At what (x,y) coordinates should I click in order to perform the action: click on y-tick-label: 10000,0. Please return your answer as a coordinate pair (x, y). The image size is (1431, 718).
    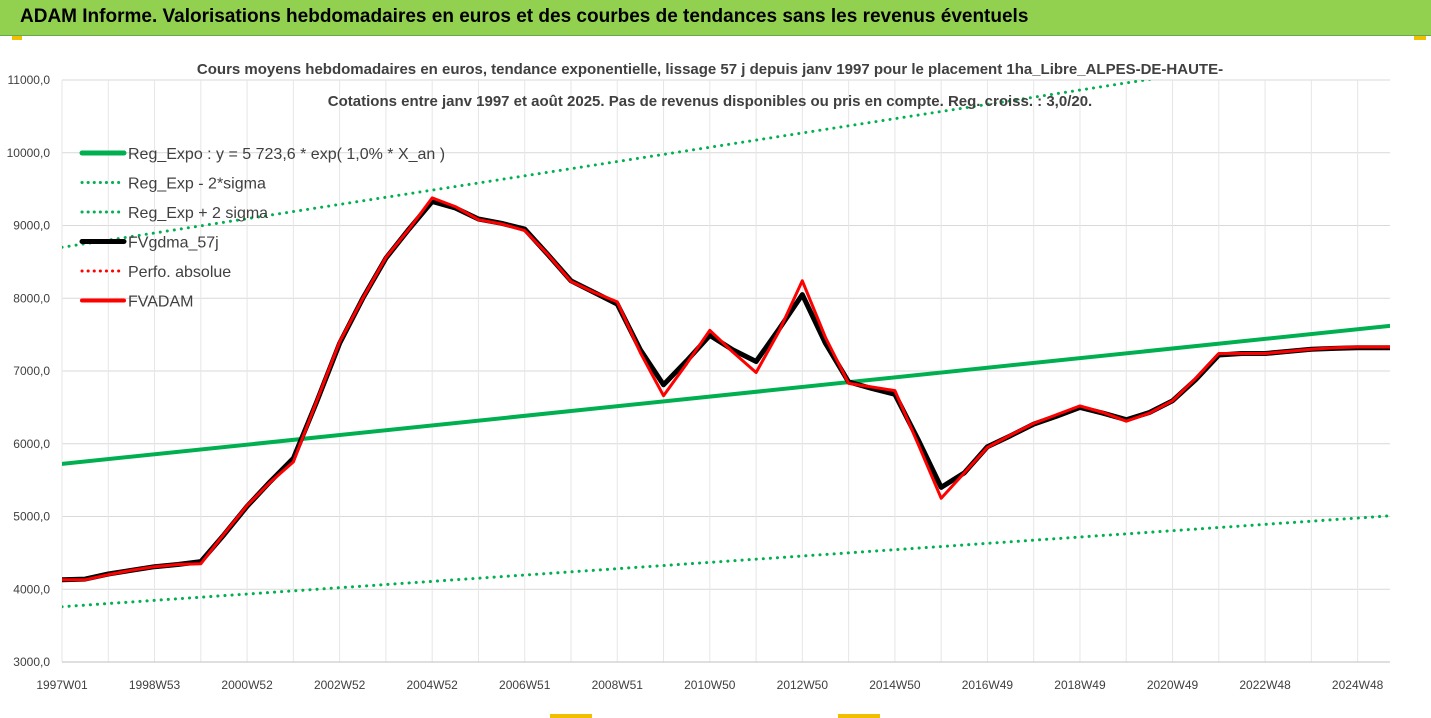
    Looking at the image, I should click on (29, 153).